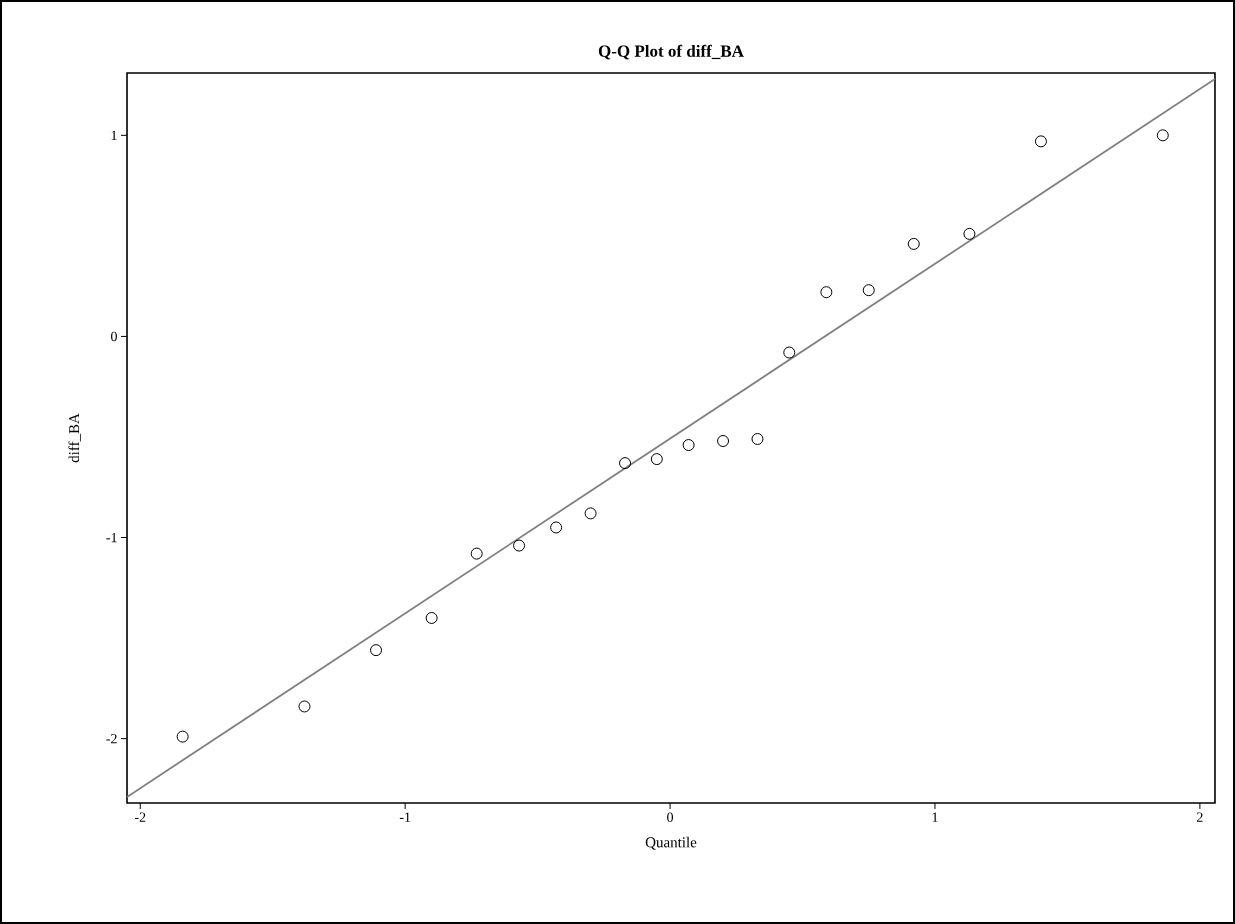 Image resolution: width=1235 pixels, height=924 pixels. What do you see at coordinates (140, 817) in the screenshot?
I see `x-tick-label: -2` at bounding box center [140, 817].